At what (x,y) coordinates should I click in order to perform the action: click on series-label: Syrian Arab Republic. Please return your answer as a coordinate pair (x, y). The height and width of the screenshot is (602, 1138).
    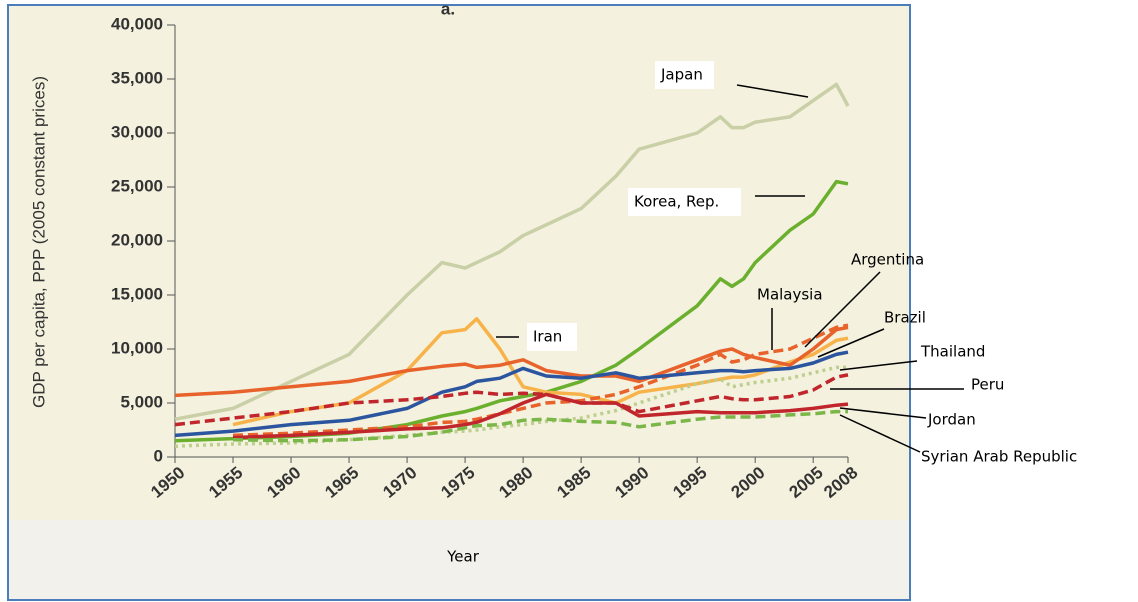
    Looking at the image, I should click on (999, 457).